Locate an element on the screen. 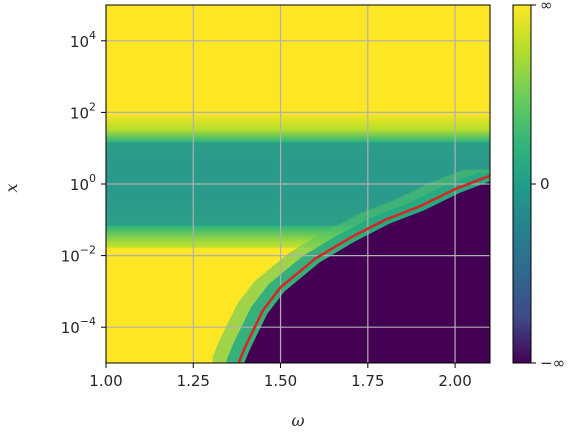 This screenshot has height=435, width=581. colorbar-tick-label: ∞ is located at coordinates (546, 7).